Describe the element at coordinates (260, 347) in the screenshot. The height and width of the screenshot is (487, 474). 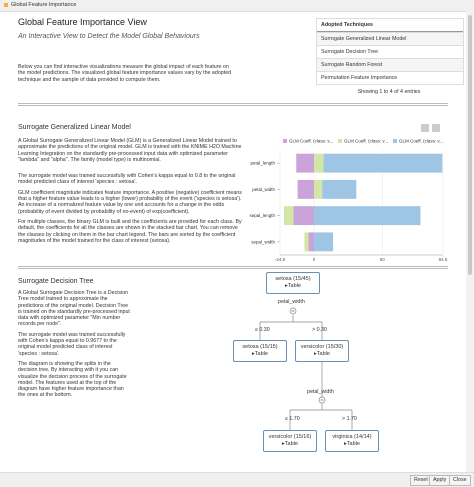
I see `node-label: setosa (15/15)` at that location.